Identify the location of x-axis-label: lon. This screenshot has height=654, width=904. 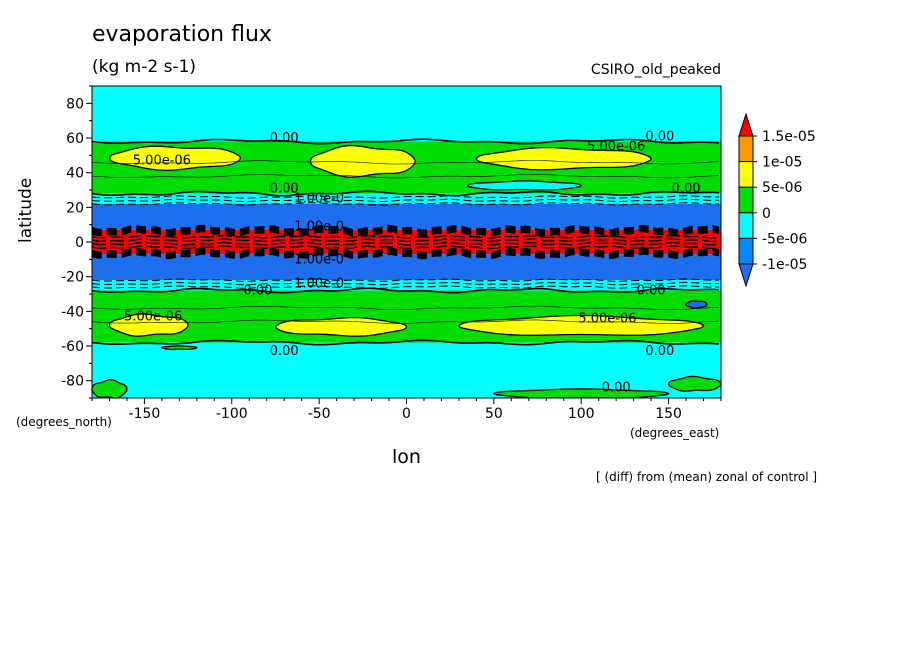
(406, 457).